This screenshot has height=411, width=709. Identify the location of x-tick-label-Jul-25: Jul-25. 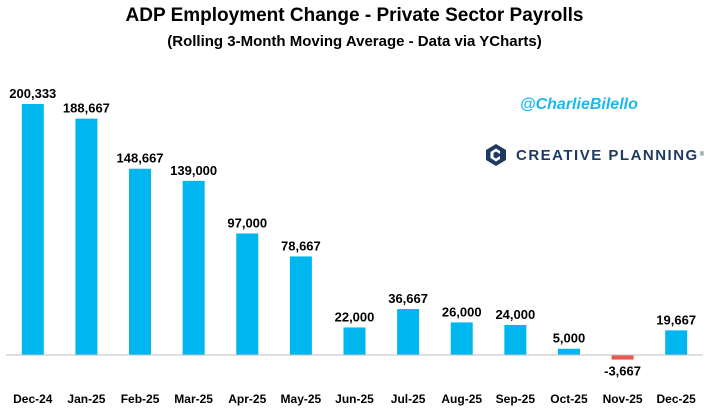
(408, 399).